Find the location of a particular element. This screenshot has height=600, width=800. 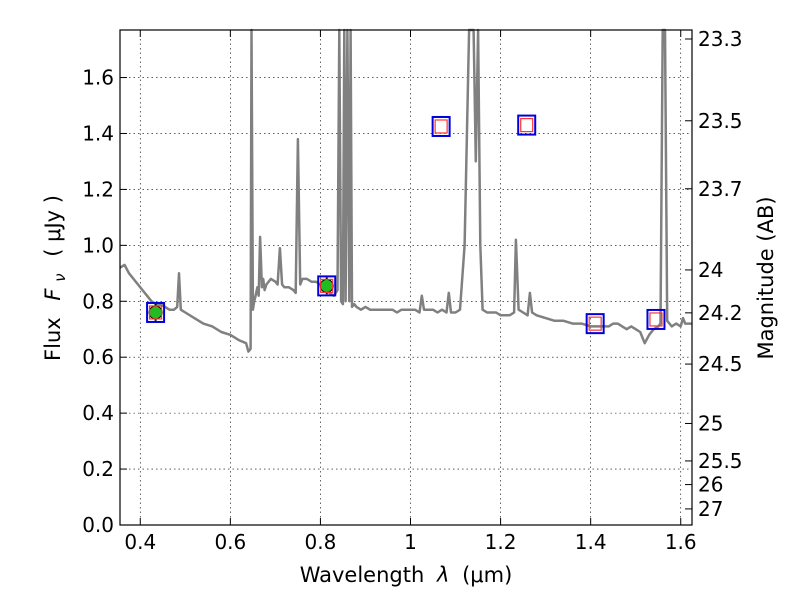

x-tick-label: 1 is located at coordinates (410, 542).